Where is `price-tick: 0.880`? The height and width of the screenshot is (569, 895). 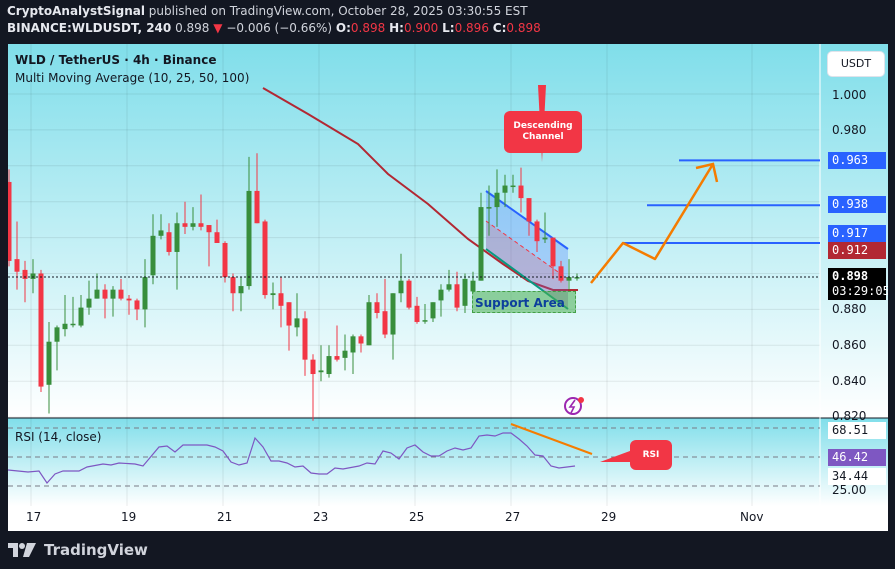
price-tick: 0.880 is located at coordinates (849, 309).